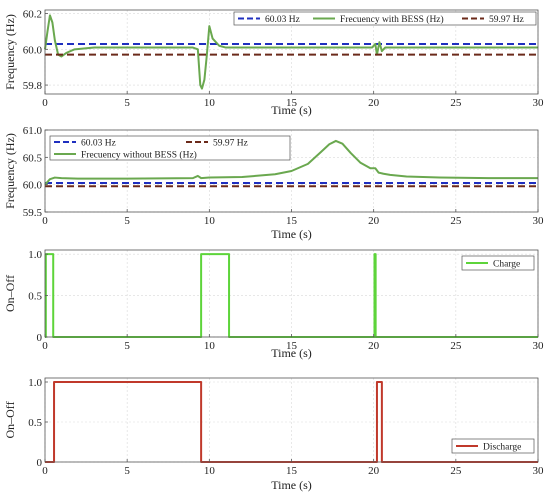  I want to click on legend-entry: Discharge, so click(502, 448).